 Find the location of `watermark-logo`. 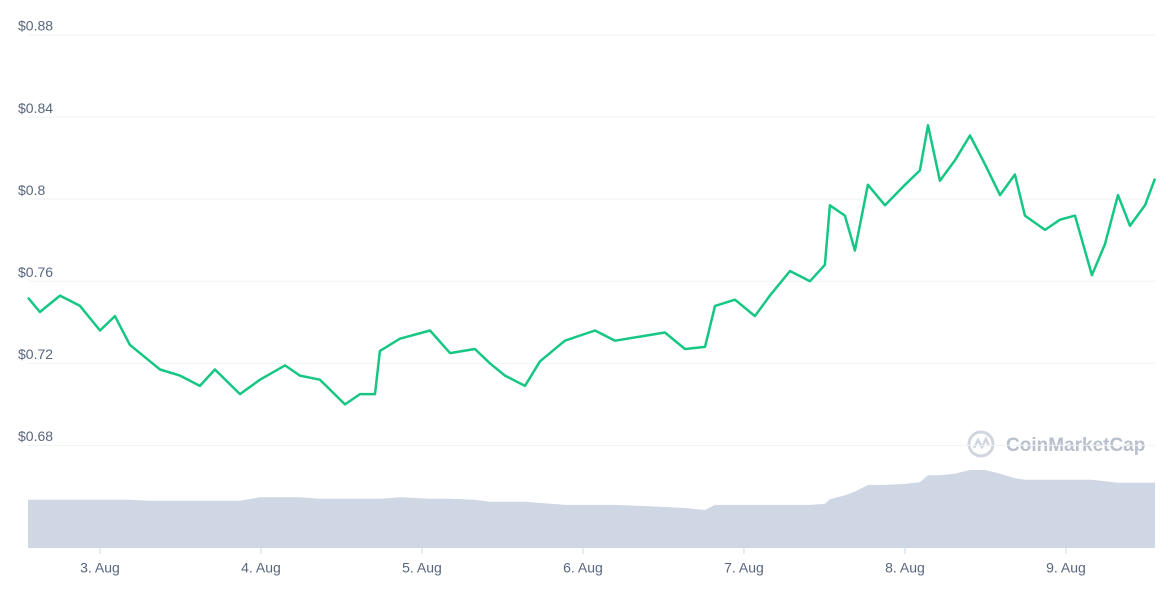

watermark-logo is located at coordinates (981, 444).